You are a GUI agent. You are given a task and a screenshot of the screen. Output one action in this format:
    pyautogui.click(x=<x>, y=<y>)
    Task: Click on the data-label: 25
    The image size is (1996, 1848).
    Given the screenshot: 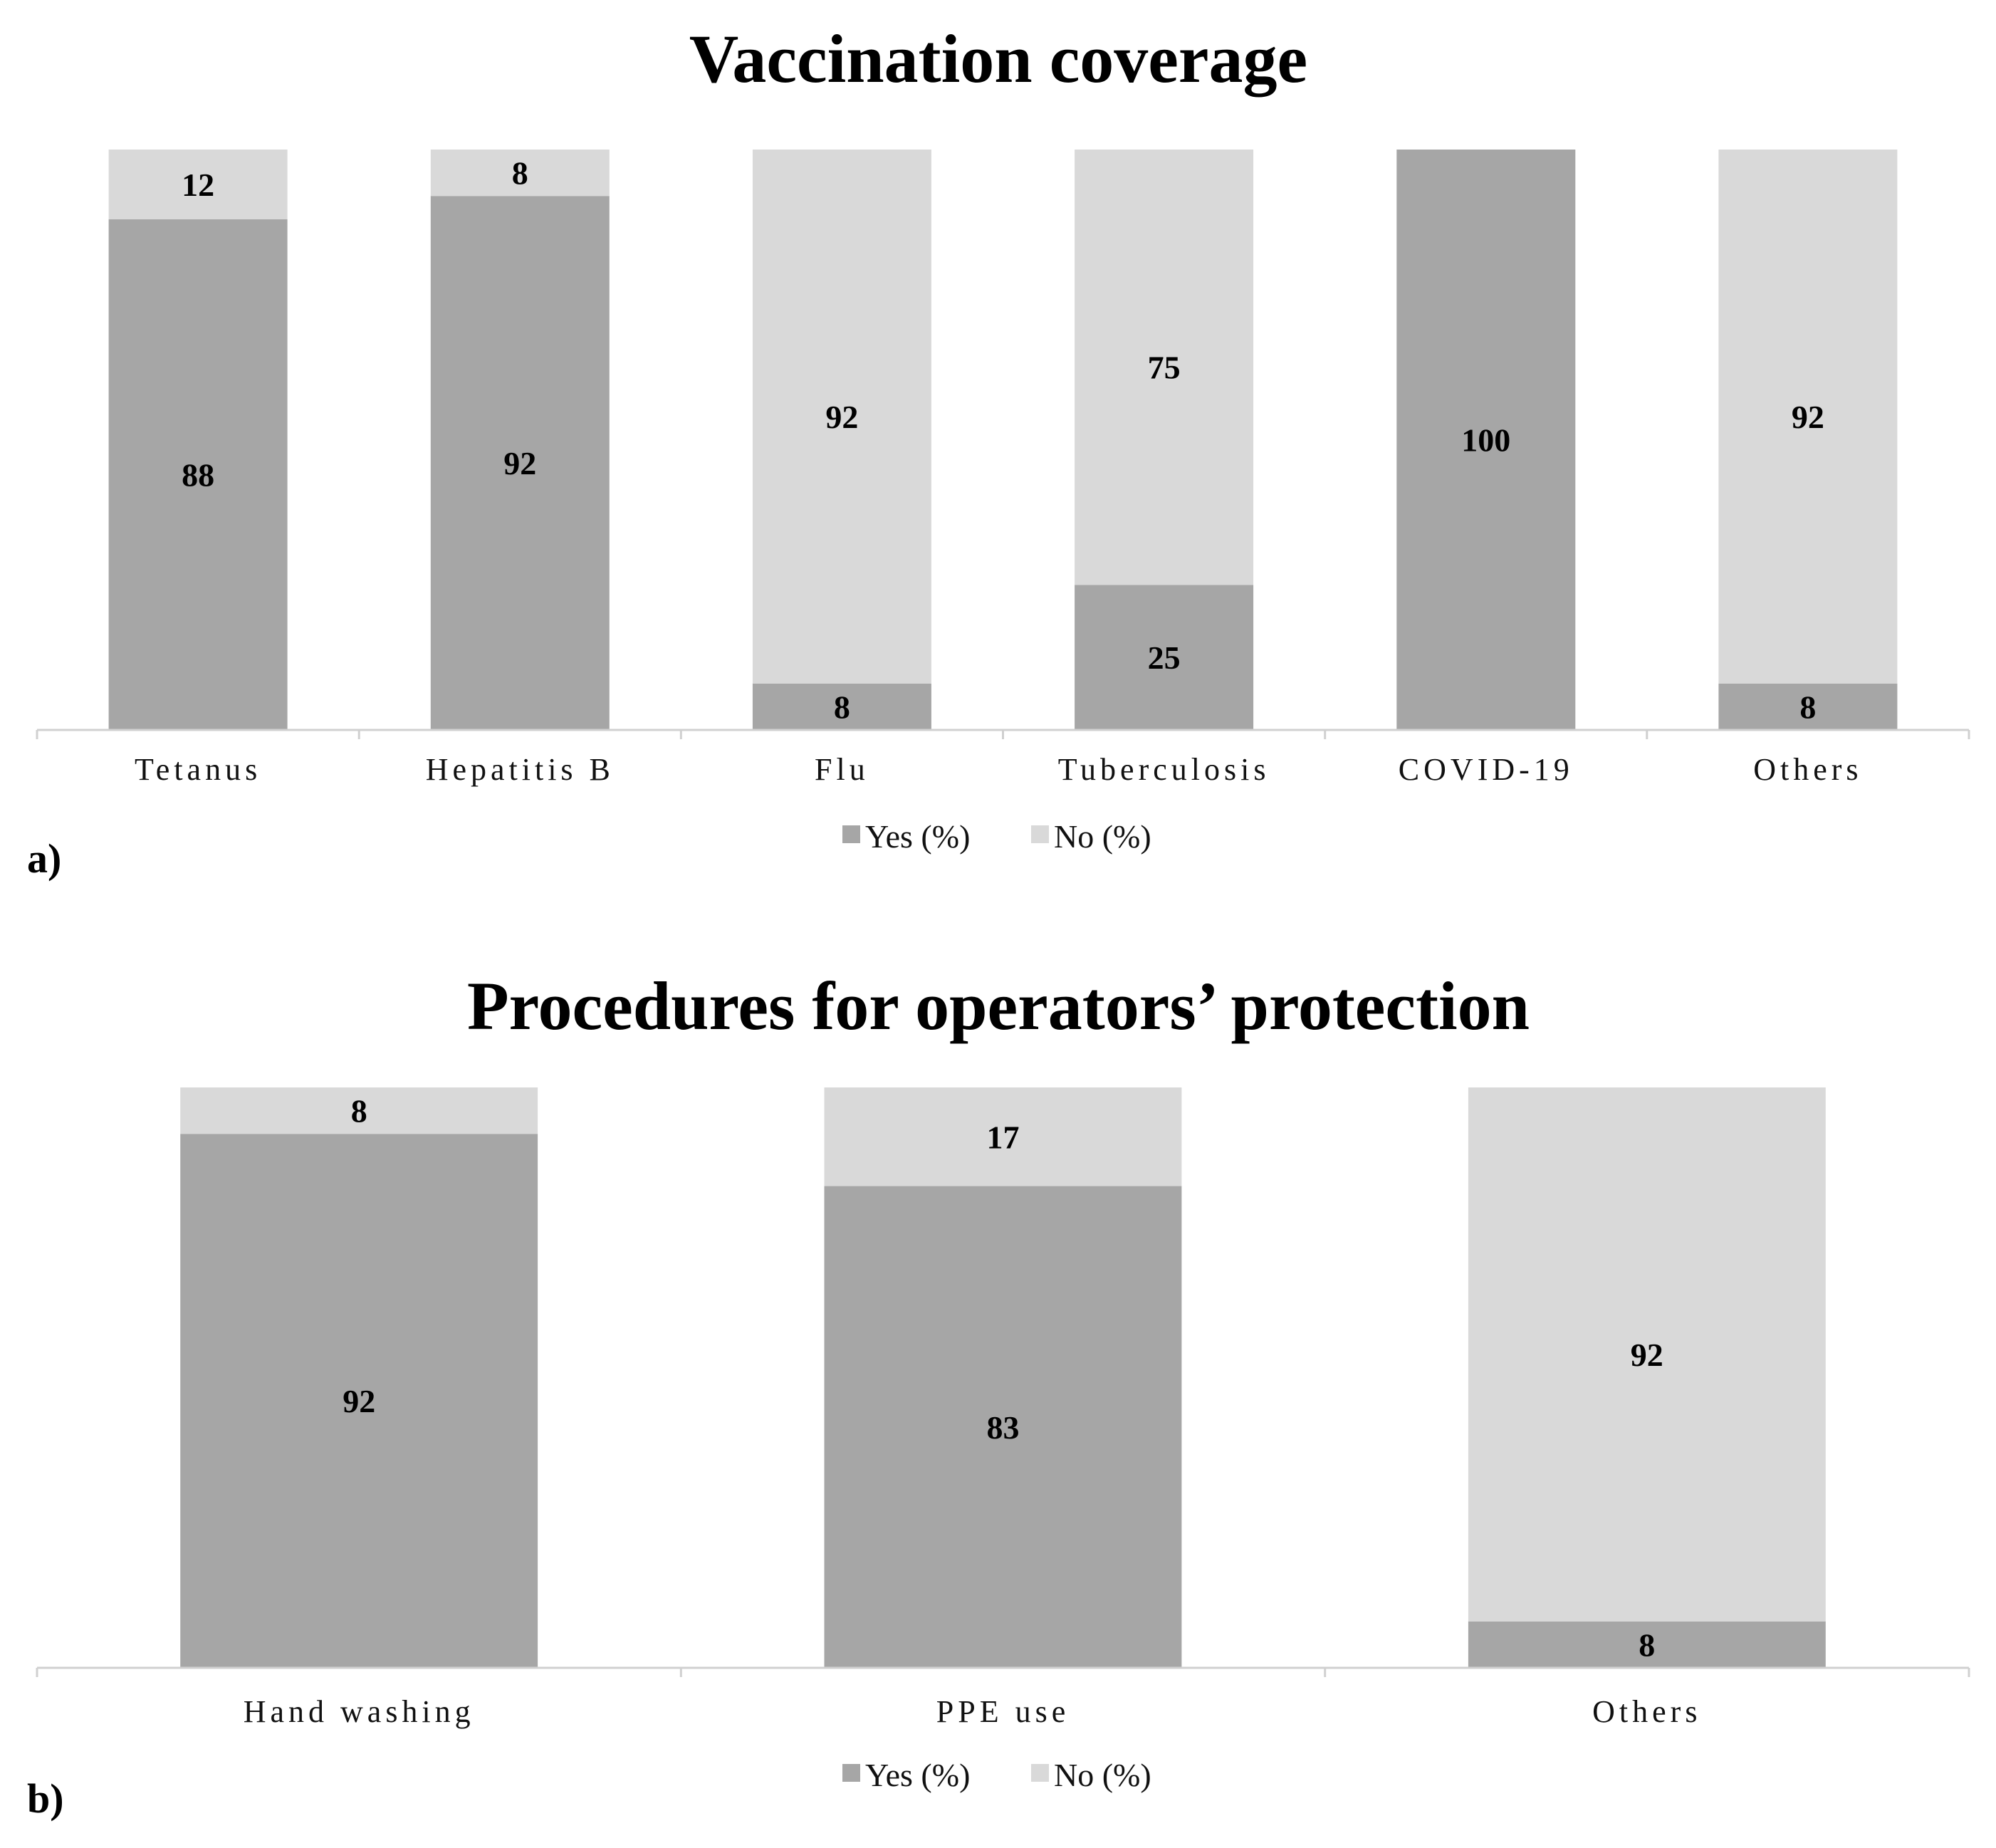 What is the action you would take?
    pyautogui.click(x=1164, y=658)
    